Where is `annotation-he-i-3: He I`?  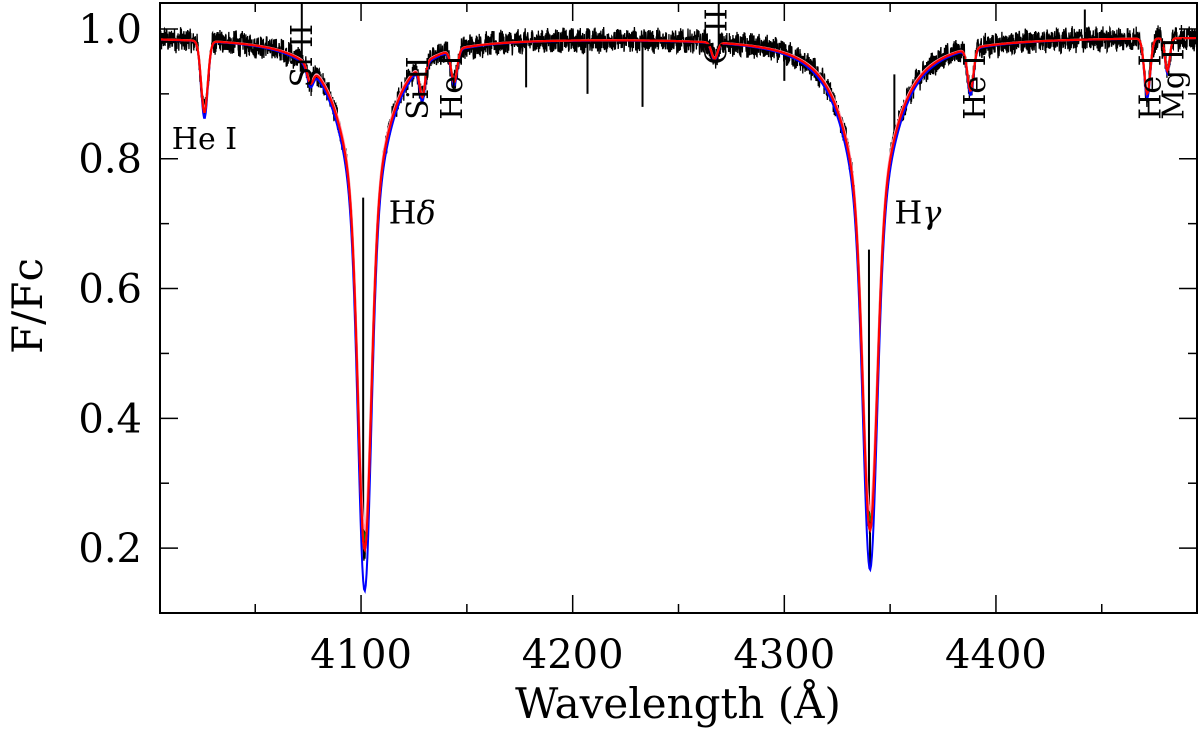
annotation-he-i-3: He I is located at coordinates (452, 86).